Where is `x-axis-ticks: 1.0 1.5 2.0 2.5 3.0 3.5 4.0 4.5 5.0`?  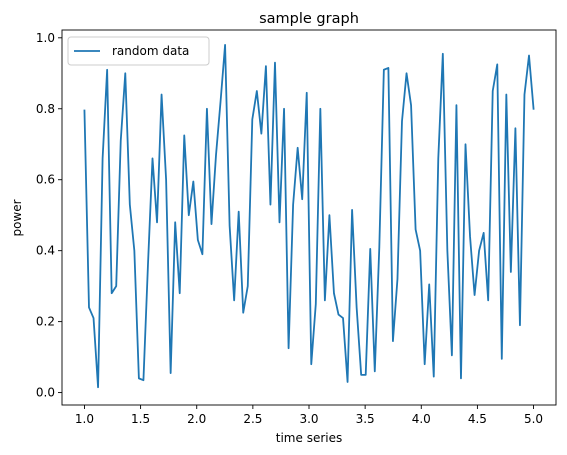 x-axis-ticks: 1.0 1.5 2.0 2.5 3.0 3.5 4.0 4.5 5.0 is located at coordinates (309, 415).